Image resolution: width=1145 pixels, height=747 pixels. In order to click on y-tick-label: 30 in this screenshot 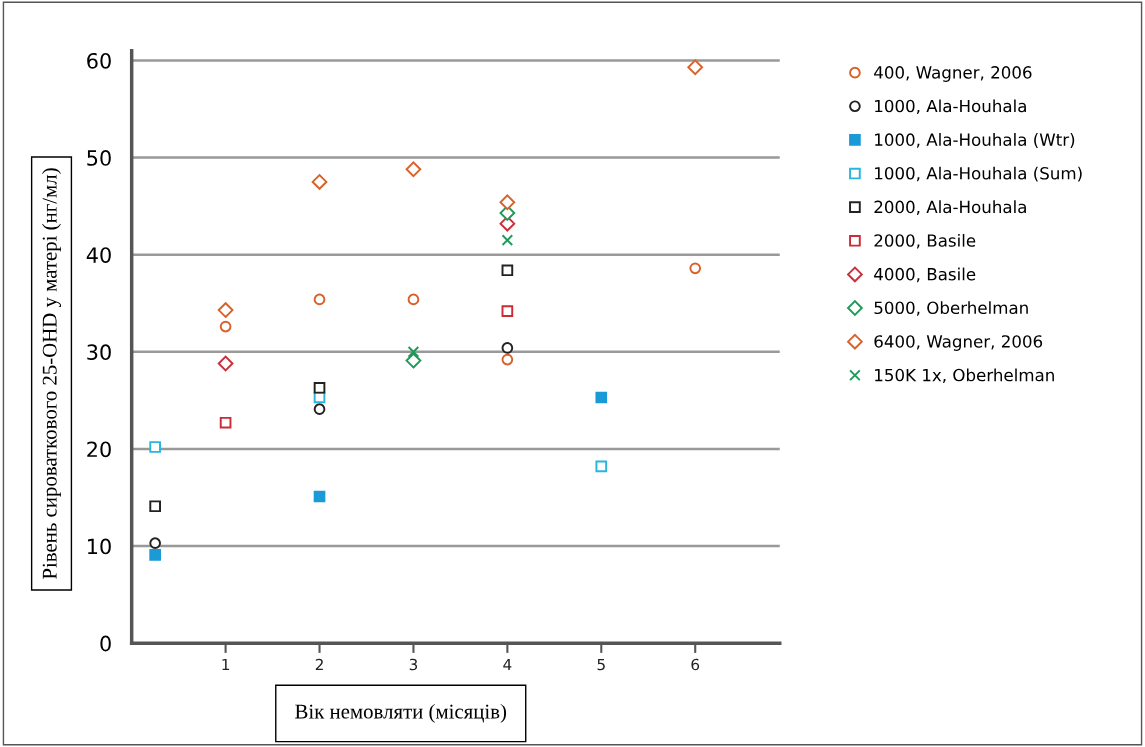, I will do `click(99, 352)`.